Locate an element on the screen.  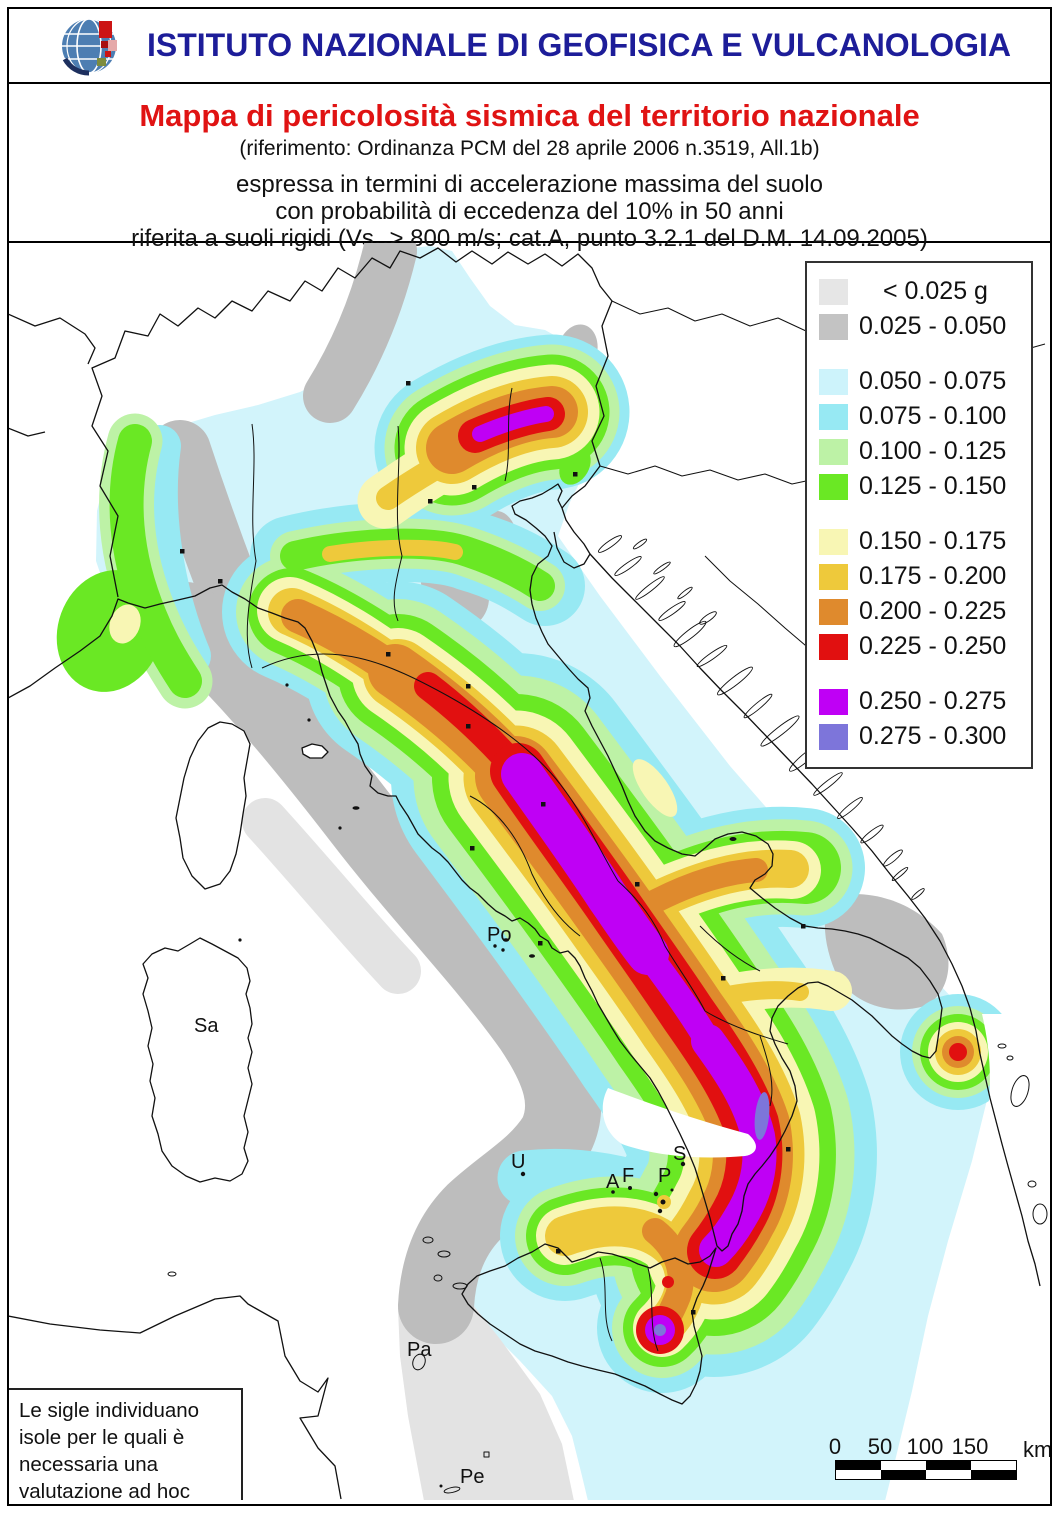
legend-row: 0.225 - 0.250 is located at coordinates (925, 646).